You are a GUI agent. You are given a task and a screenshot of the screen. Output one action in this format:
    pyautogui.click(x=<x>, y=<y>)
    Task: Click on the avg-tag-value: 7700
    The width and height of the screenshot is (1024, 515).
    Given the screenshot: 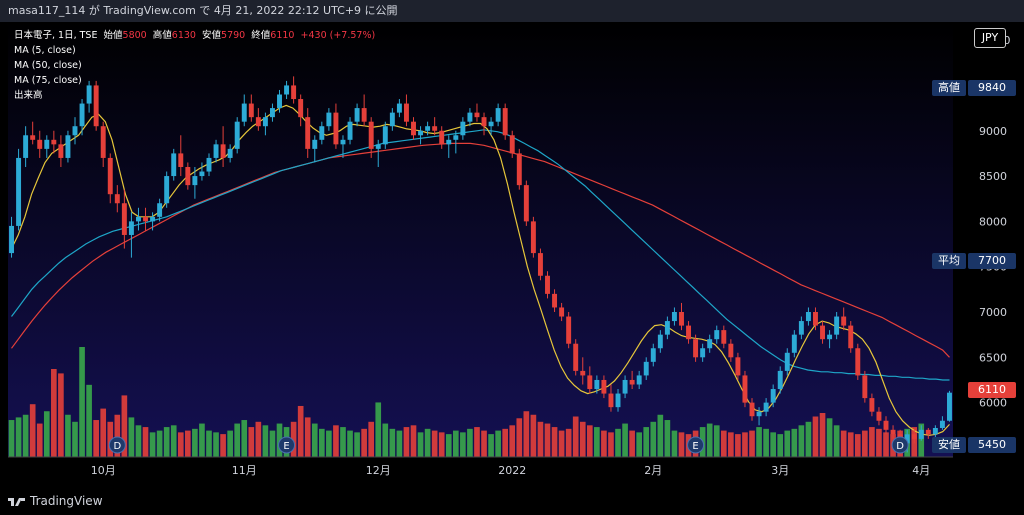 What is the action you would take?
    pyautogui.click(x=992, y=261)
    